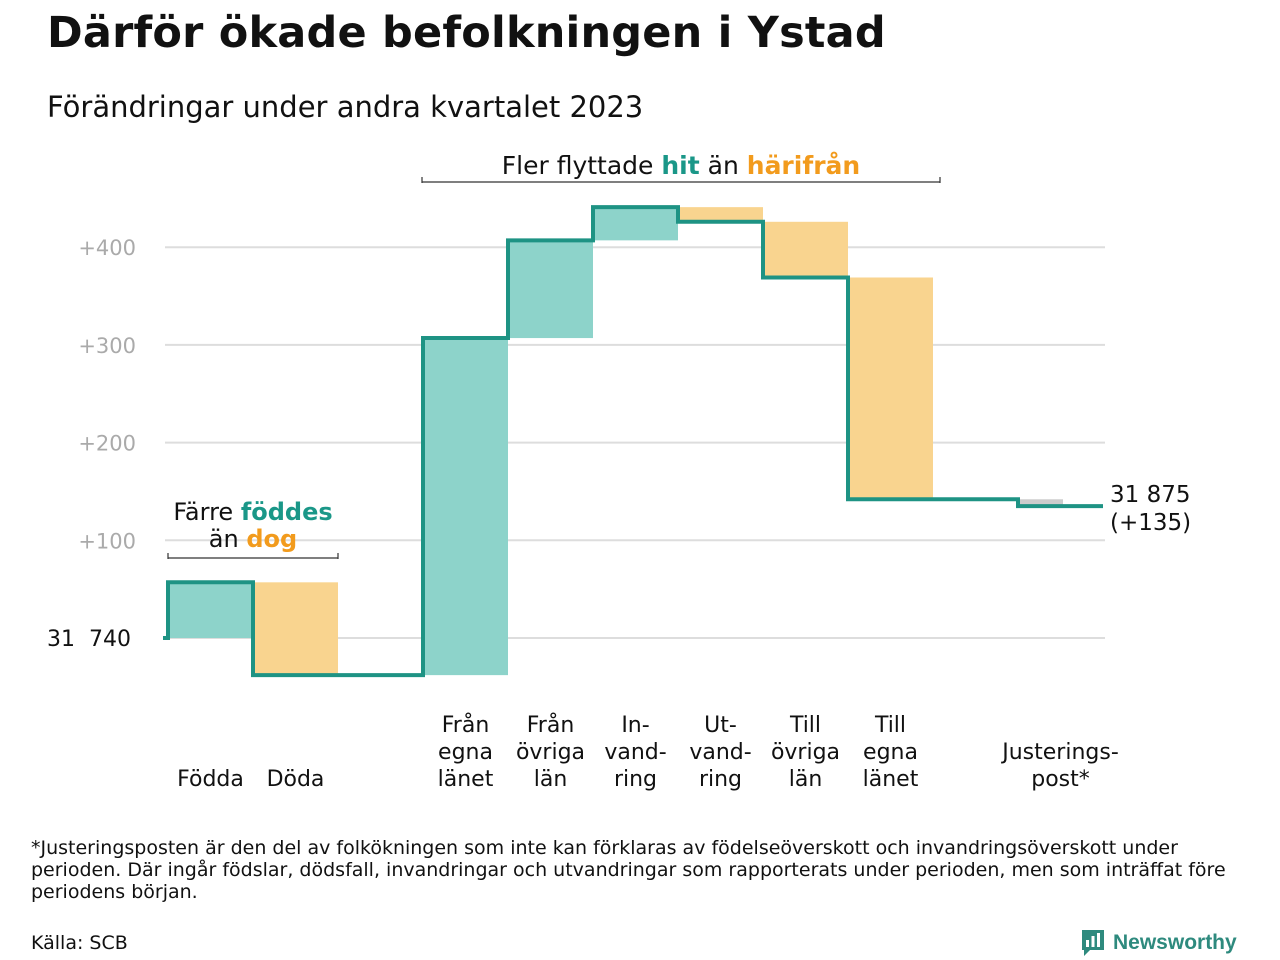 This screenshot has width=1280, height=960. Describe the element at coordinates (1150, 509) in the screenshot. I see `end-value-label: 31 875(+135)` at that location.